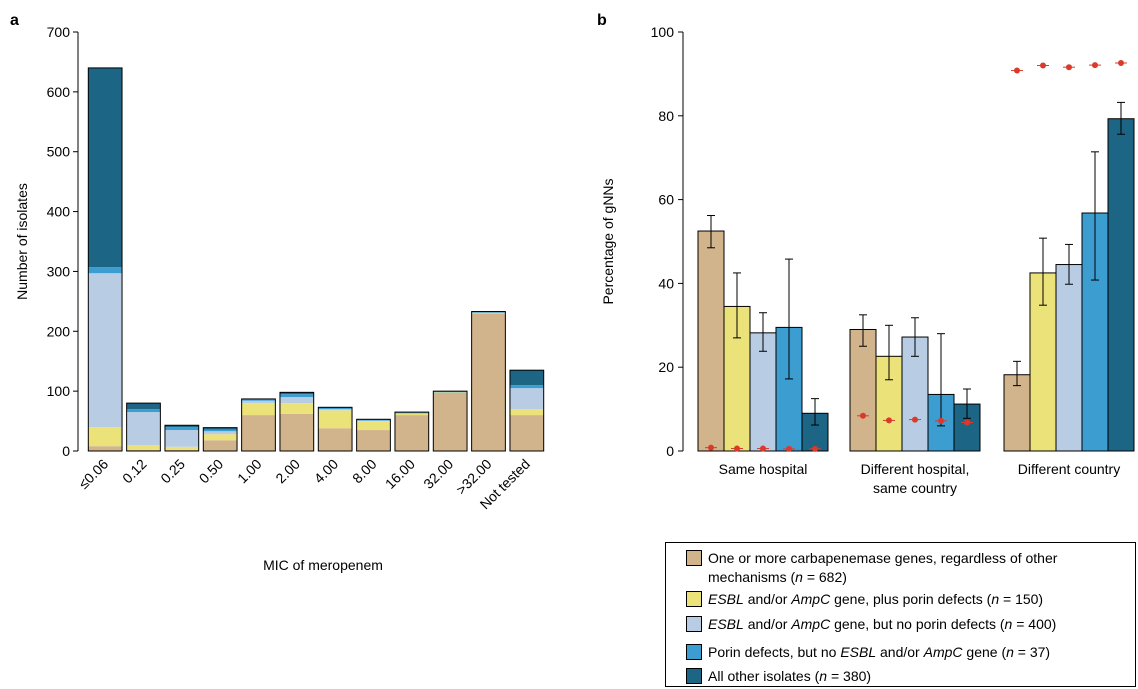 This screenshot has width=1138, height=689. Describe the element at coordinates (211, 471) in the screenshot. I see `x-tick-label: 0.50` at that location.